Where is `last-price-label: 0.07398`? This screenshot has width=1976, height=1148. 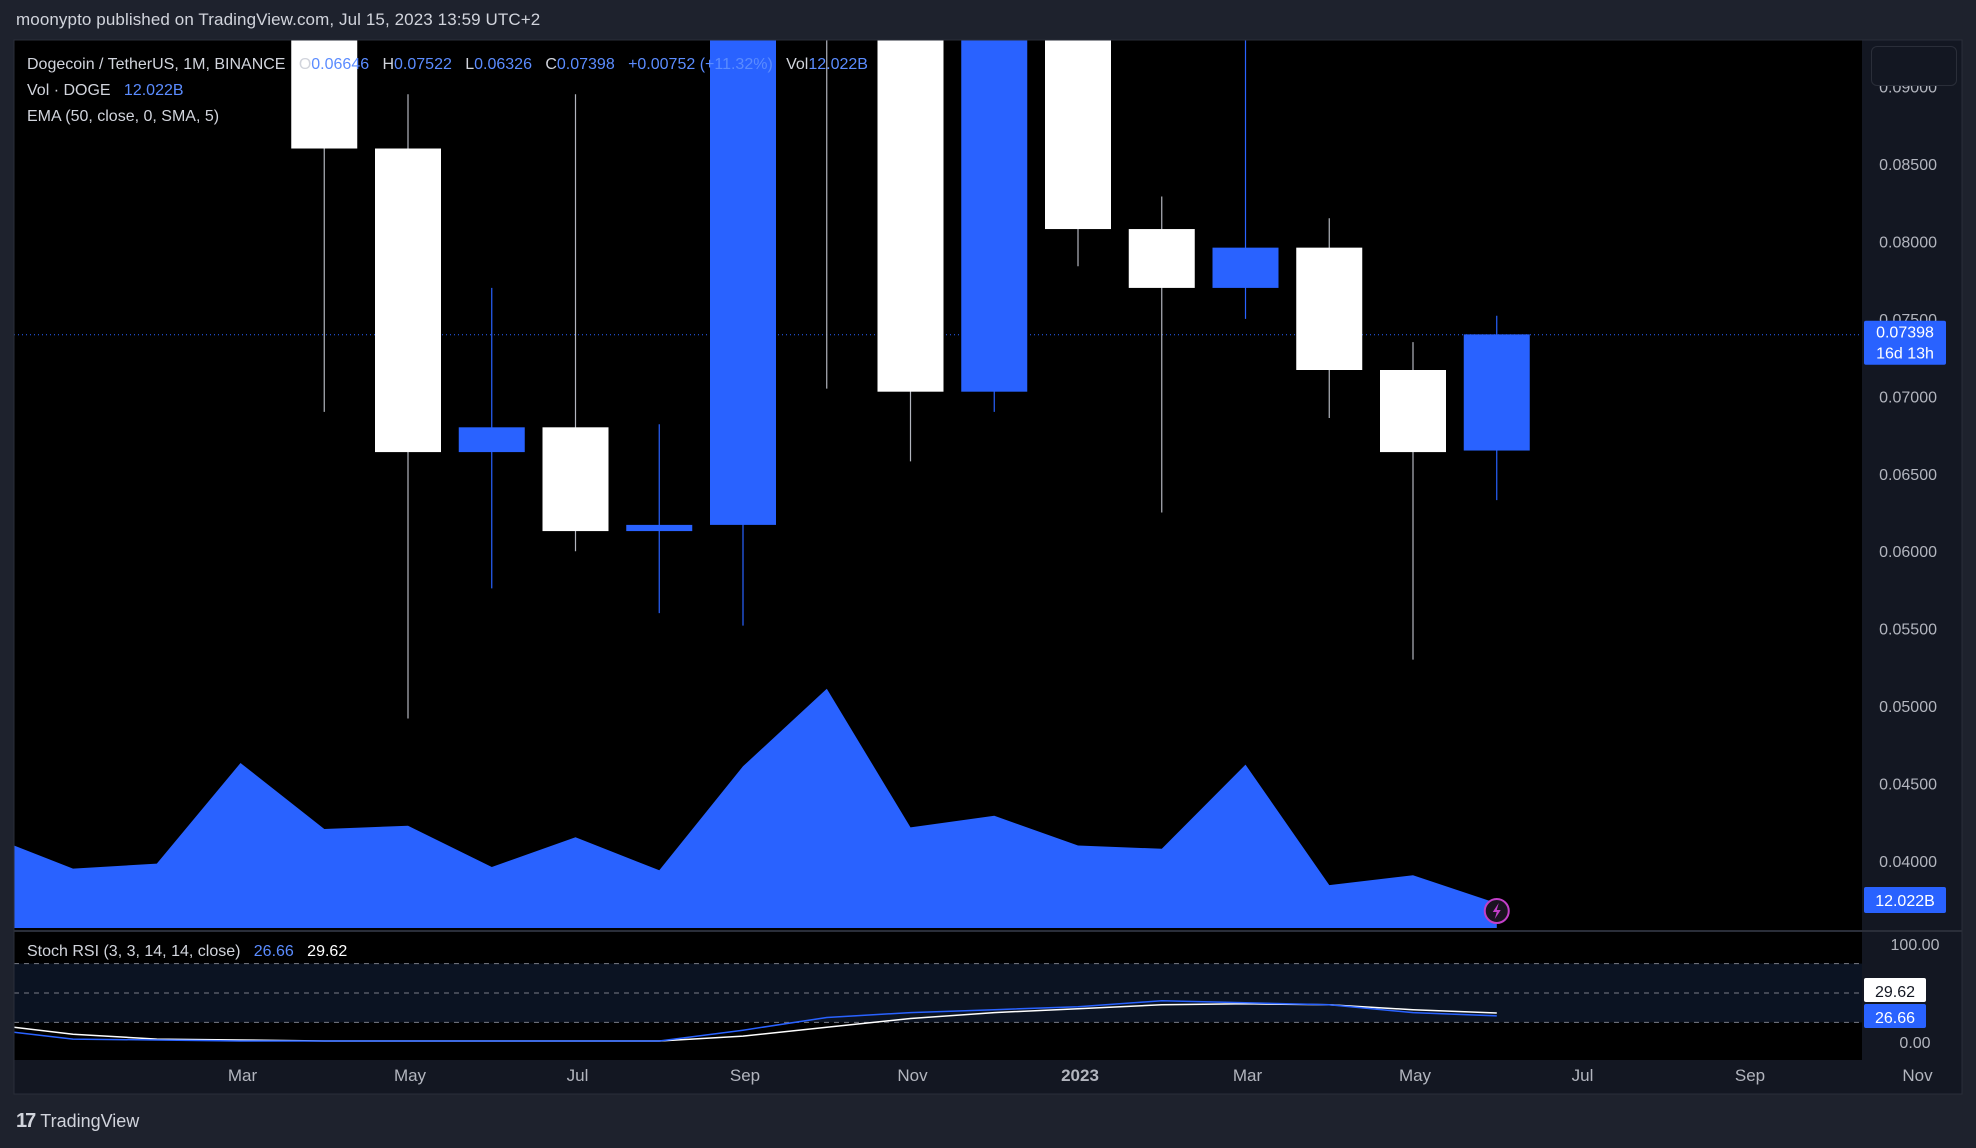
last-price-label: 0.07398 is located at coordinates (1905, 333).